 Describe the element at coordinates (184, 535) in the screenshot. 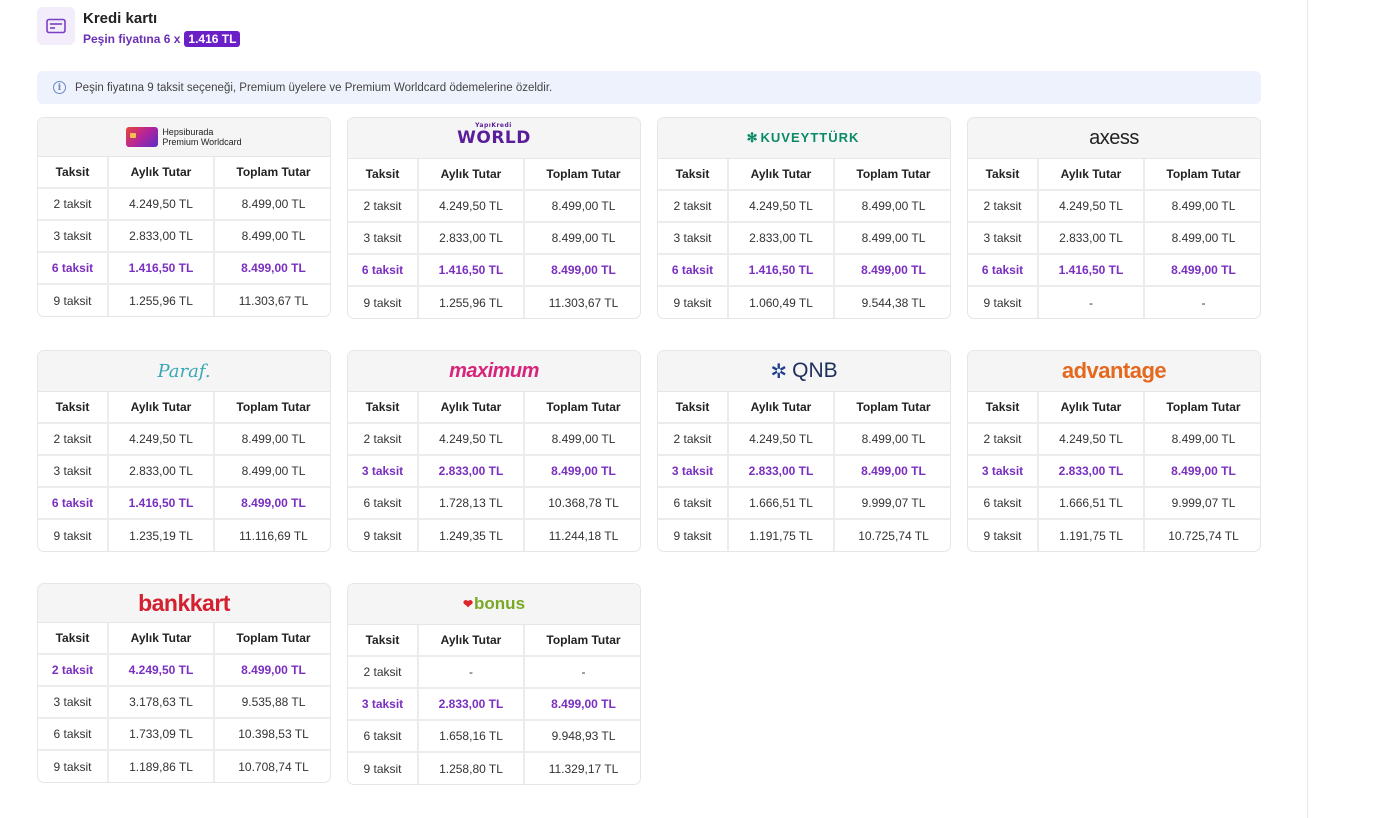

I see `table-row: 9 taksit 1.235,19 TL 11.116,69 TL` at that location.